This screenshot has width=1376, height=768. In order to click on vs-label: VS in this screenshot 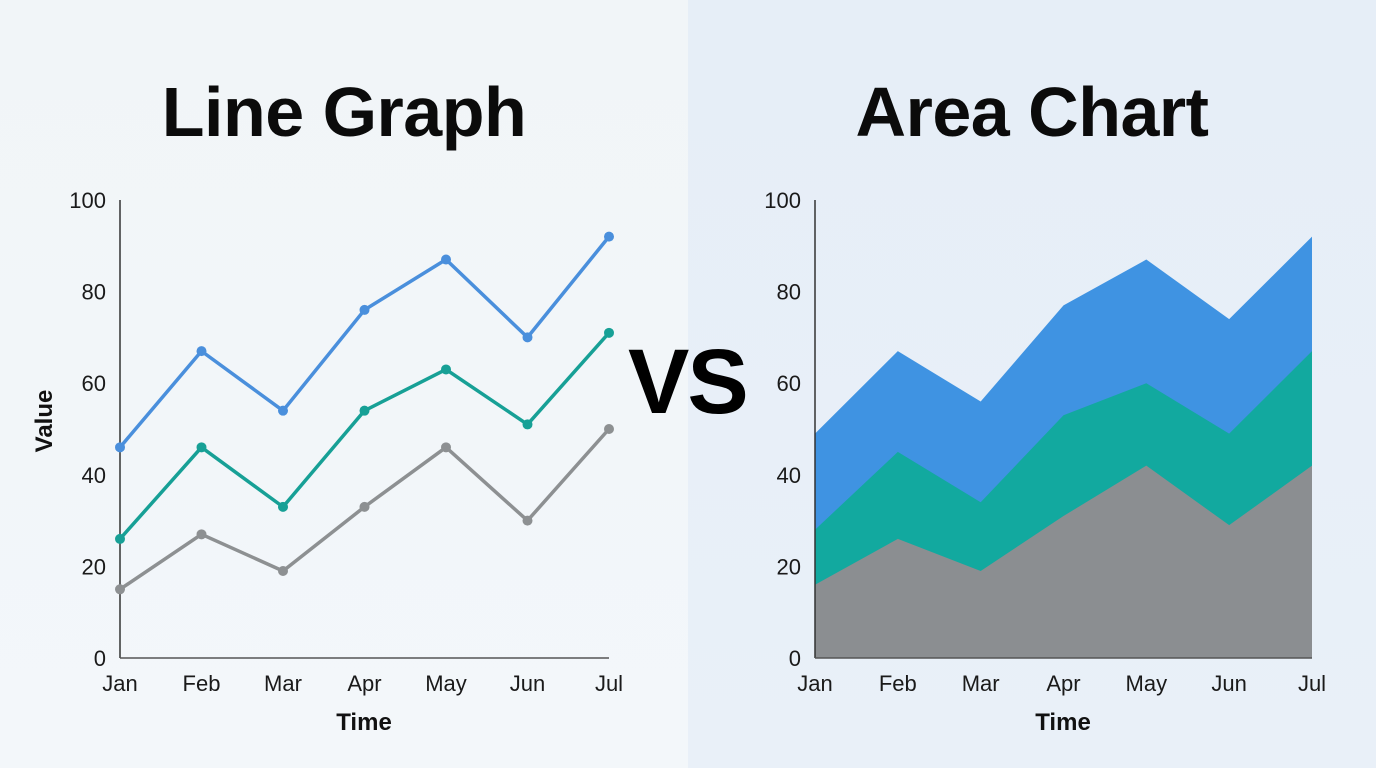, I will do `click(688, 382)`.